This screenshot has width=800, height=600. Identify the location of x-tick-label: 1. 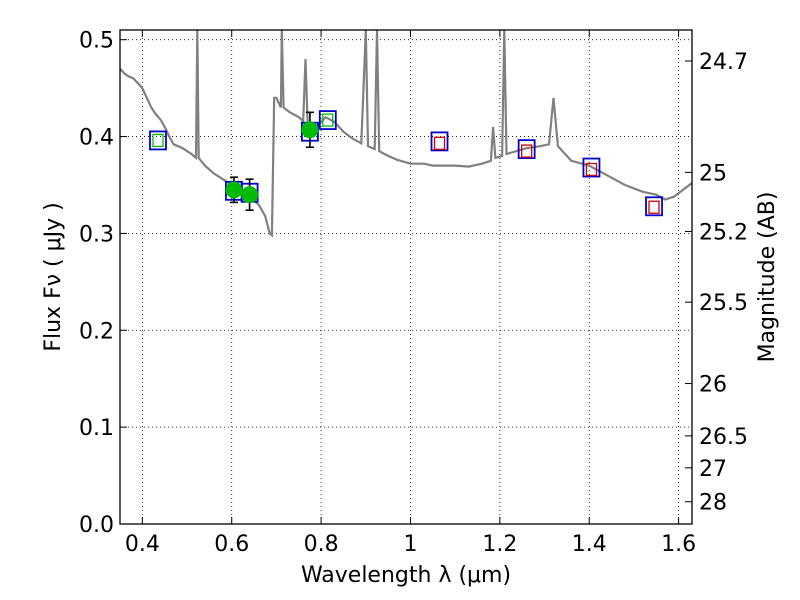
(410, 544).